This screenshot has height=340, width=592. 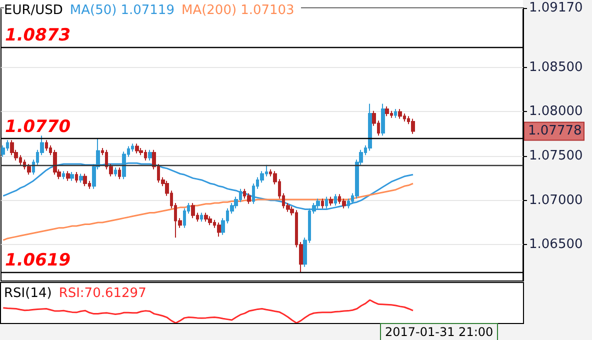 I want to click on chart-title: RSI(14), so click(x=28, y=293).